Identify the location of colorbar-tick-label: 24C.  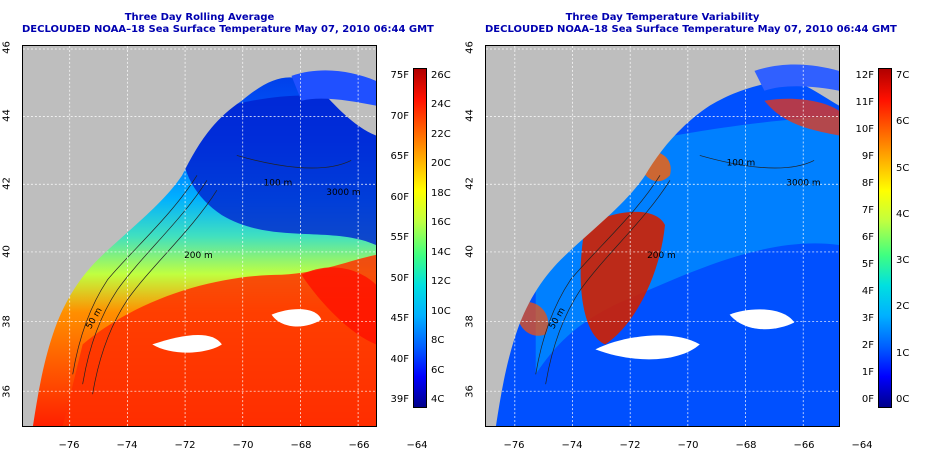
(441, 105).